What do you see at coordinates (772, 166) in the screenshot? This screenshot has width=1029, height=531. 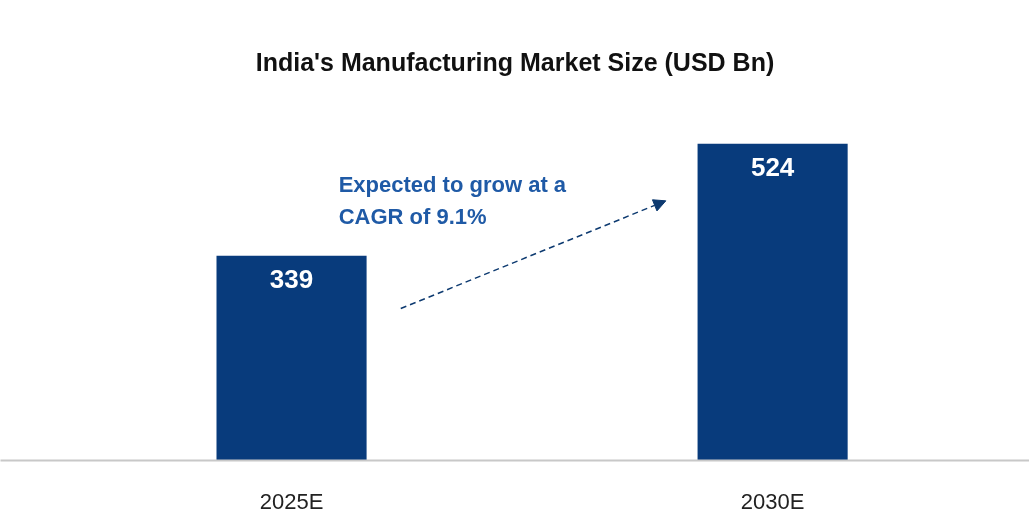 I see `data-label: 524` at bounding box center [772, 166].